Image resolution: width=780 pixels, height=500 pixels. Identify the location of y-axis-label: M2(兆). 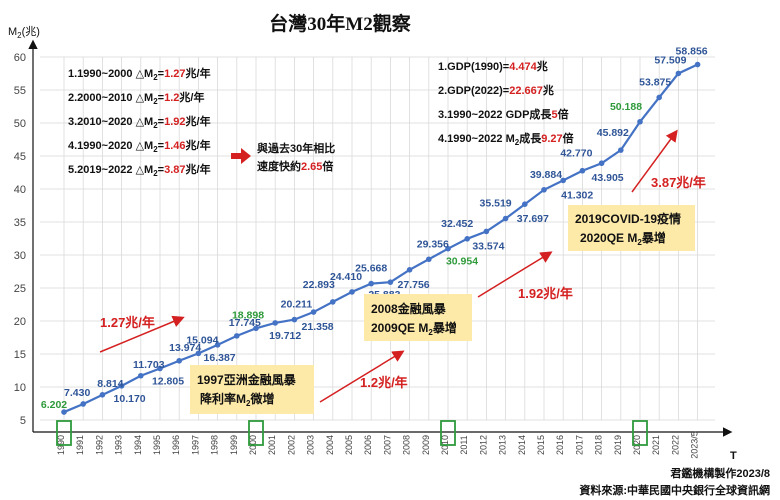
(24, 32).